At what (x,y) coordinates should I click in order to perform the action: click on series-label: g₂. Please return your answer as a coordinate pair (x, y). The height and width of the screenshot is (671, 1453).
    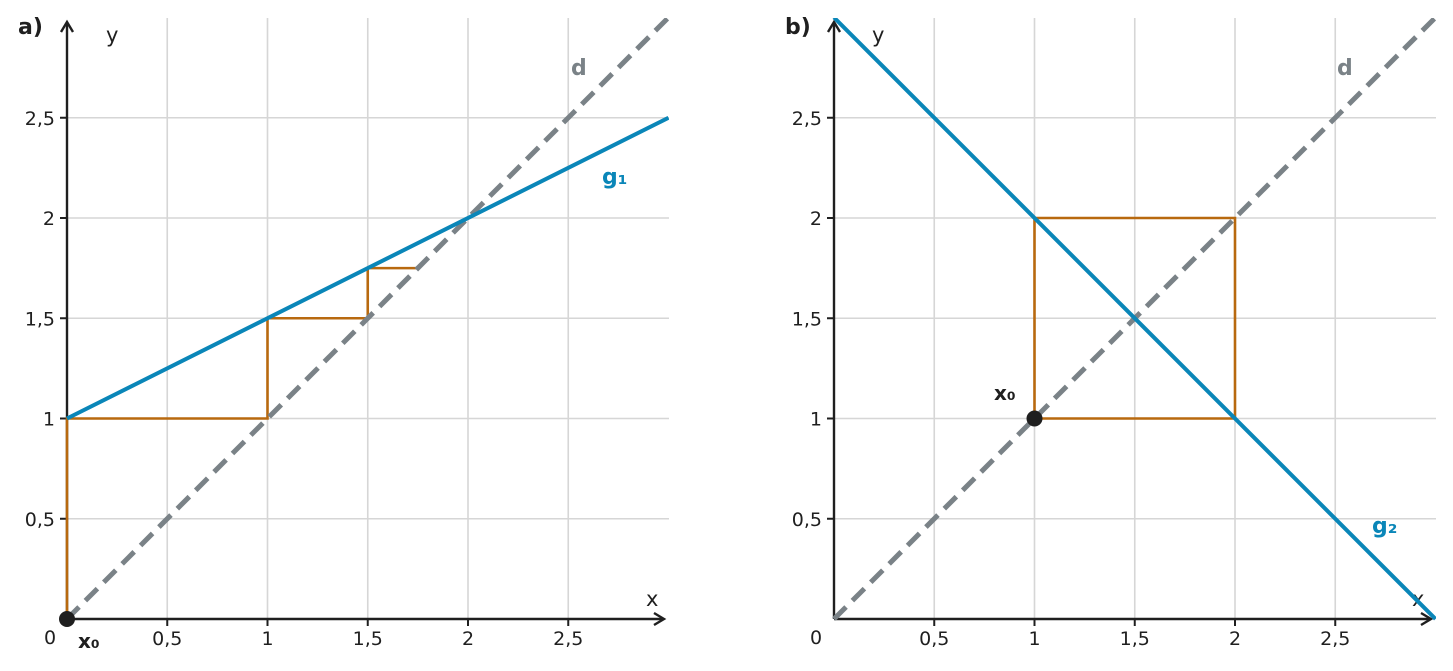
    Looking at the image, I should click on (1384, 526).